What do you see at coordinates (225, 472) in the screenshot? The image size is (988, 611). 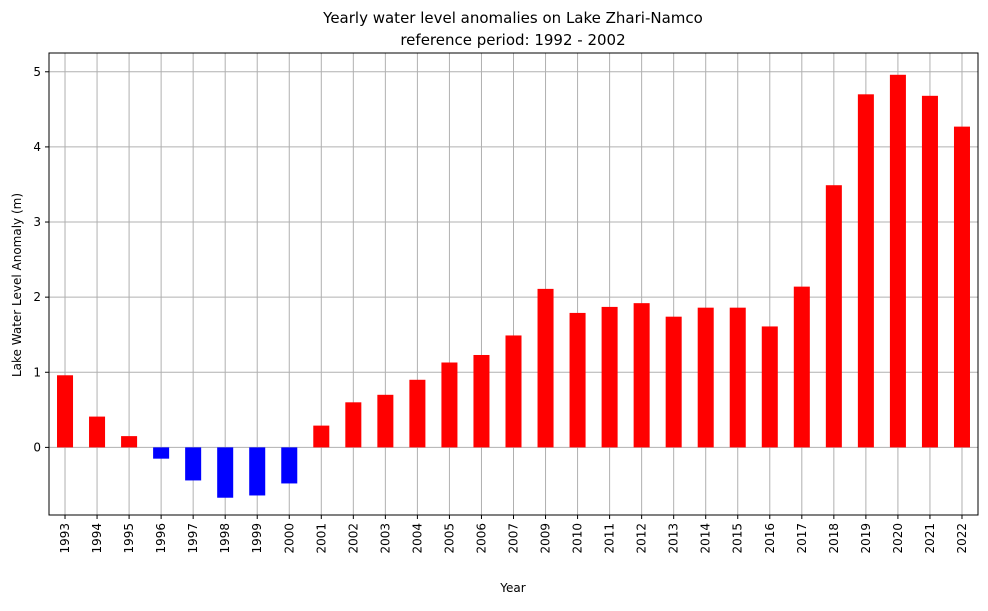 I see `bar-1998` at bounding box center [225, 472].